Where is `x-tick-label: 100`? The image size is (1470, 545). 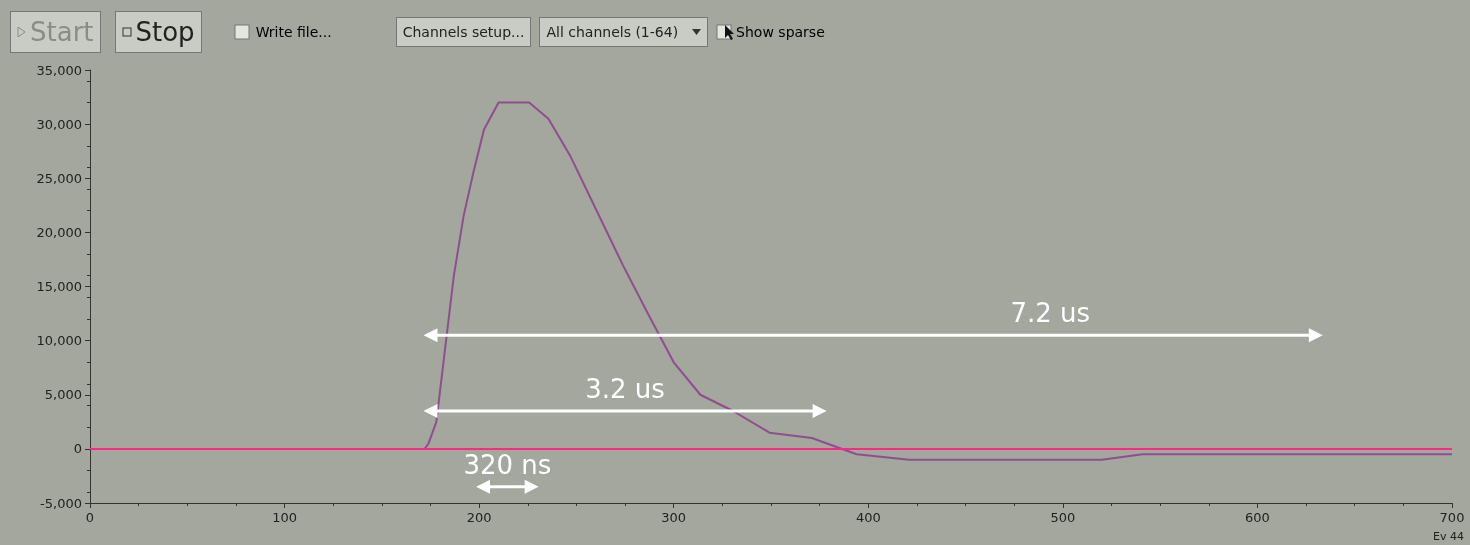
x-tick-label: 100 is located at coordinates (284, 517).